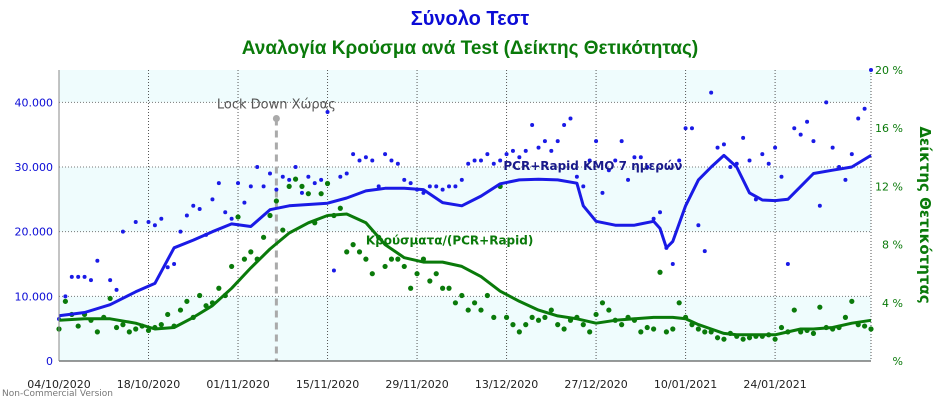 The width and height of the screenshot is (941, 400). What do you see at coordinates (595, 384) in the screenshot?
I see `x-tick-label: 27/12/2020` at bounding box center [595, 384].